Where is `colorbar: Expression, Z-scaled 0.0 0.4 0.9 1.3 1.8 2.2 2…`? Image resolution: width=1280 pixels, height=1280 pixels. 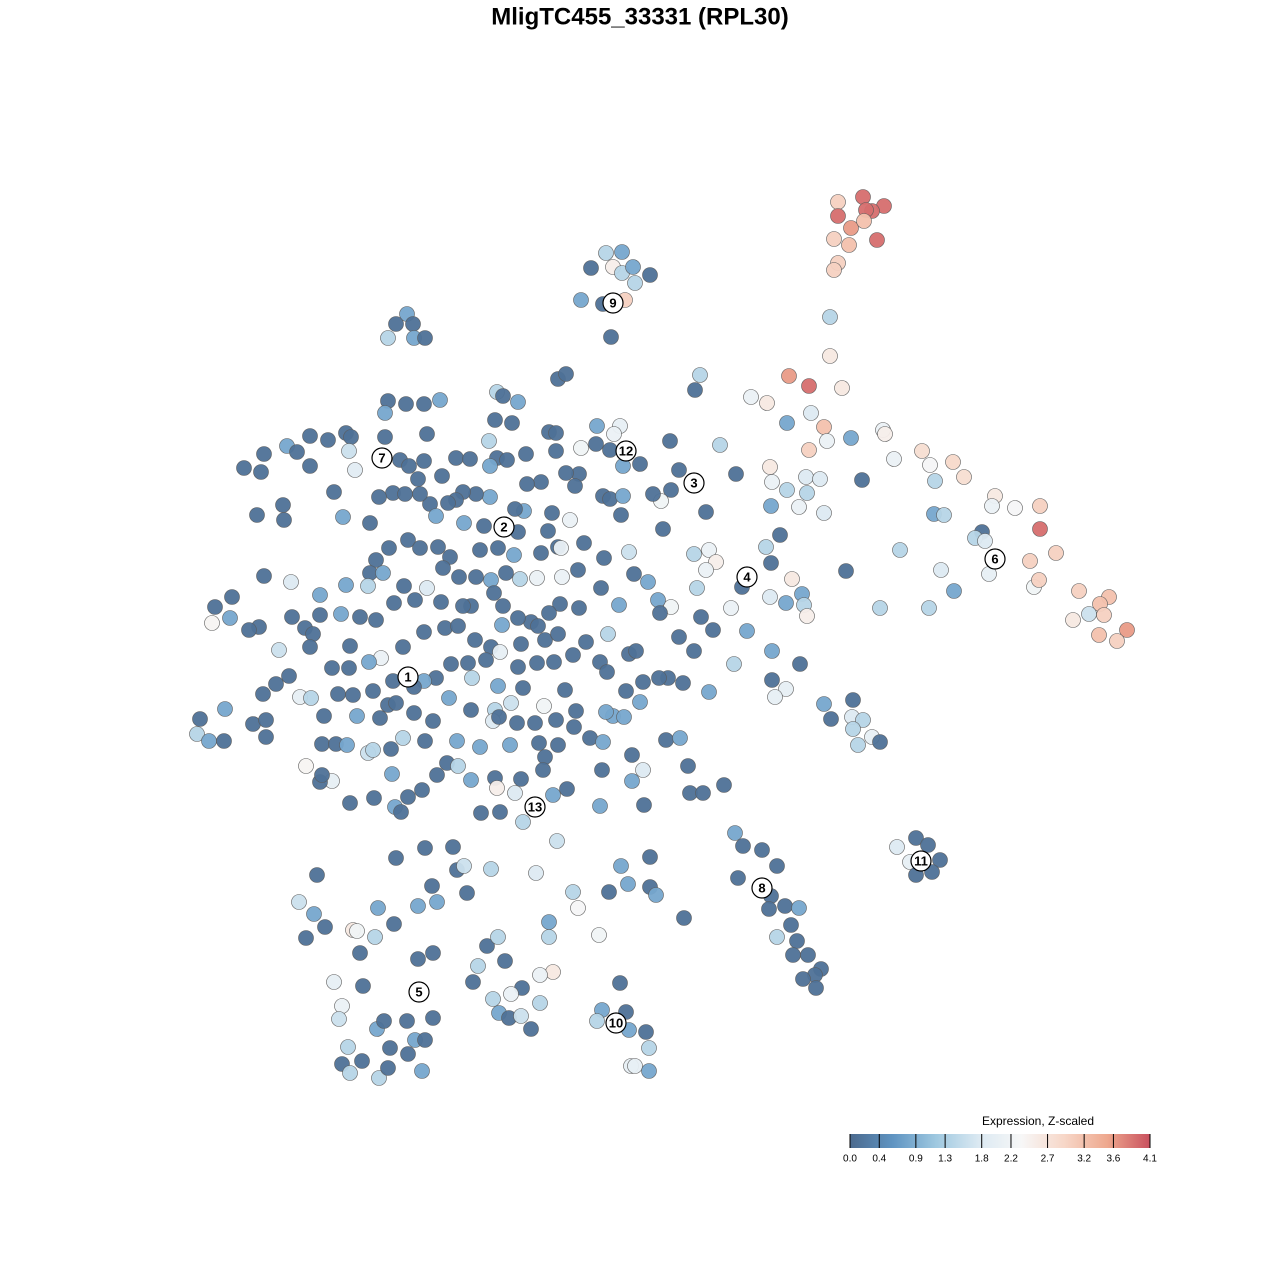 colorbar: Expression, Z-scaled 0.0 0.4 0.9 1.3 1.8 2.2 2… is located at coordinates (1000, 1139).